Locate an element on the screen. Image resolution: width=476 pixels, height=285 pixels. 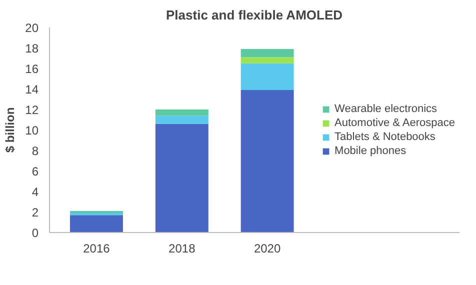
x-tick-label: 2020 is located at coordinates (267, 249).